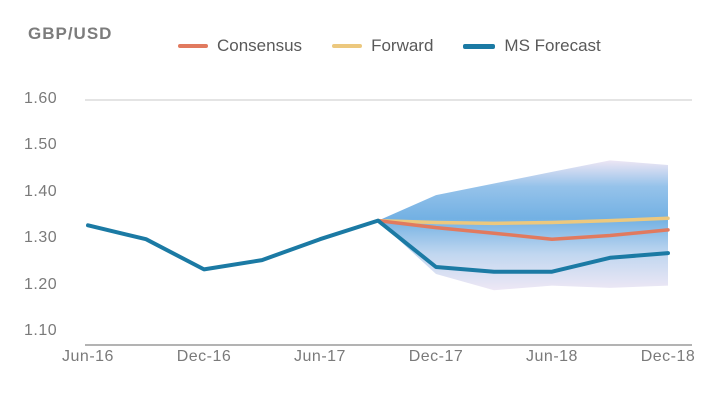 This screenshot has width=720, height=402. I want to click on legend-item-forward: Forward, so click(382, 46).